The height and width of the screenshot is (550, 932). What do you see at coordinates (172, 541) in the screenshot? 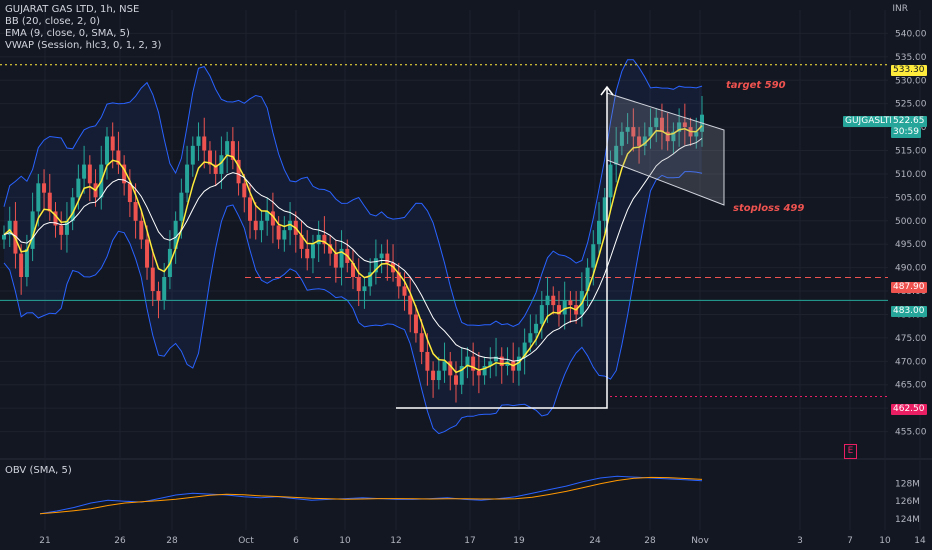
I see `x-tick-label: 28` at bounding box center [172, 541].